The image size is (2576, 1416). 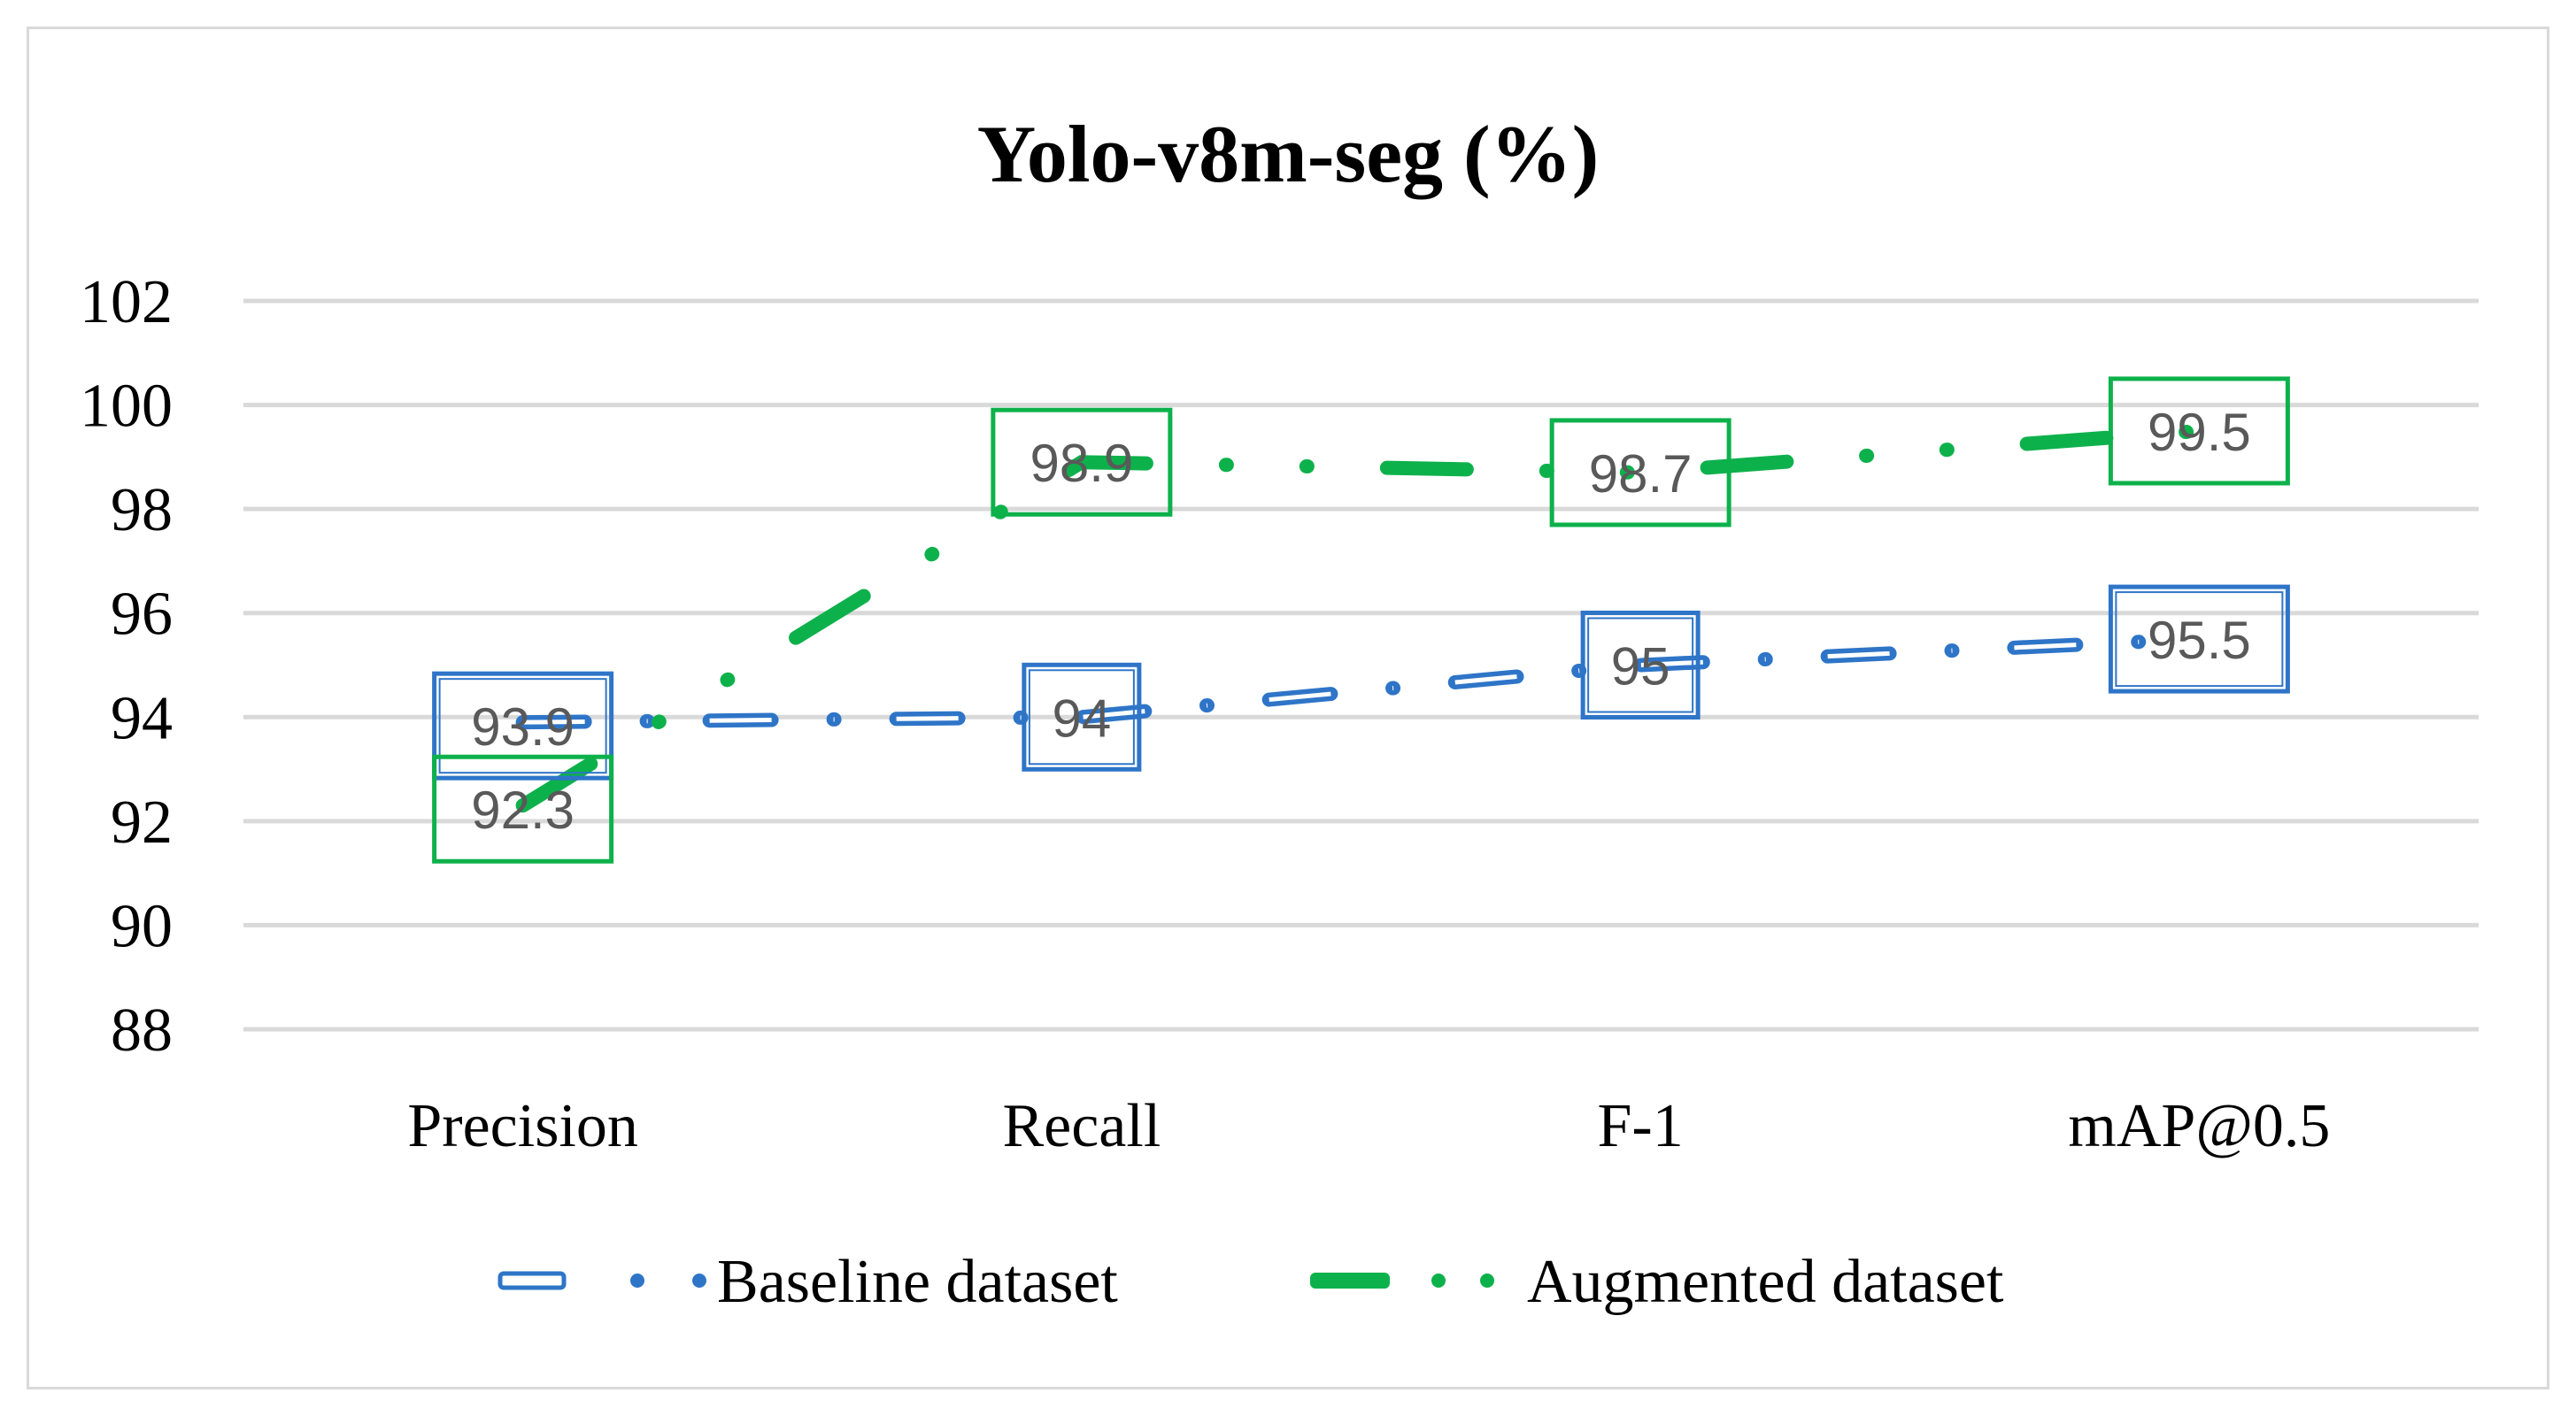 I want to click on y-tick-label: 92, so click(x=142, y=823).